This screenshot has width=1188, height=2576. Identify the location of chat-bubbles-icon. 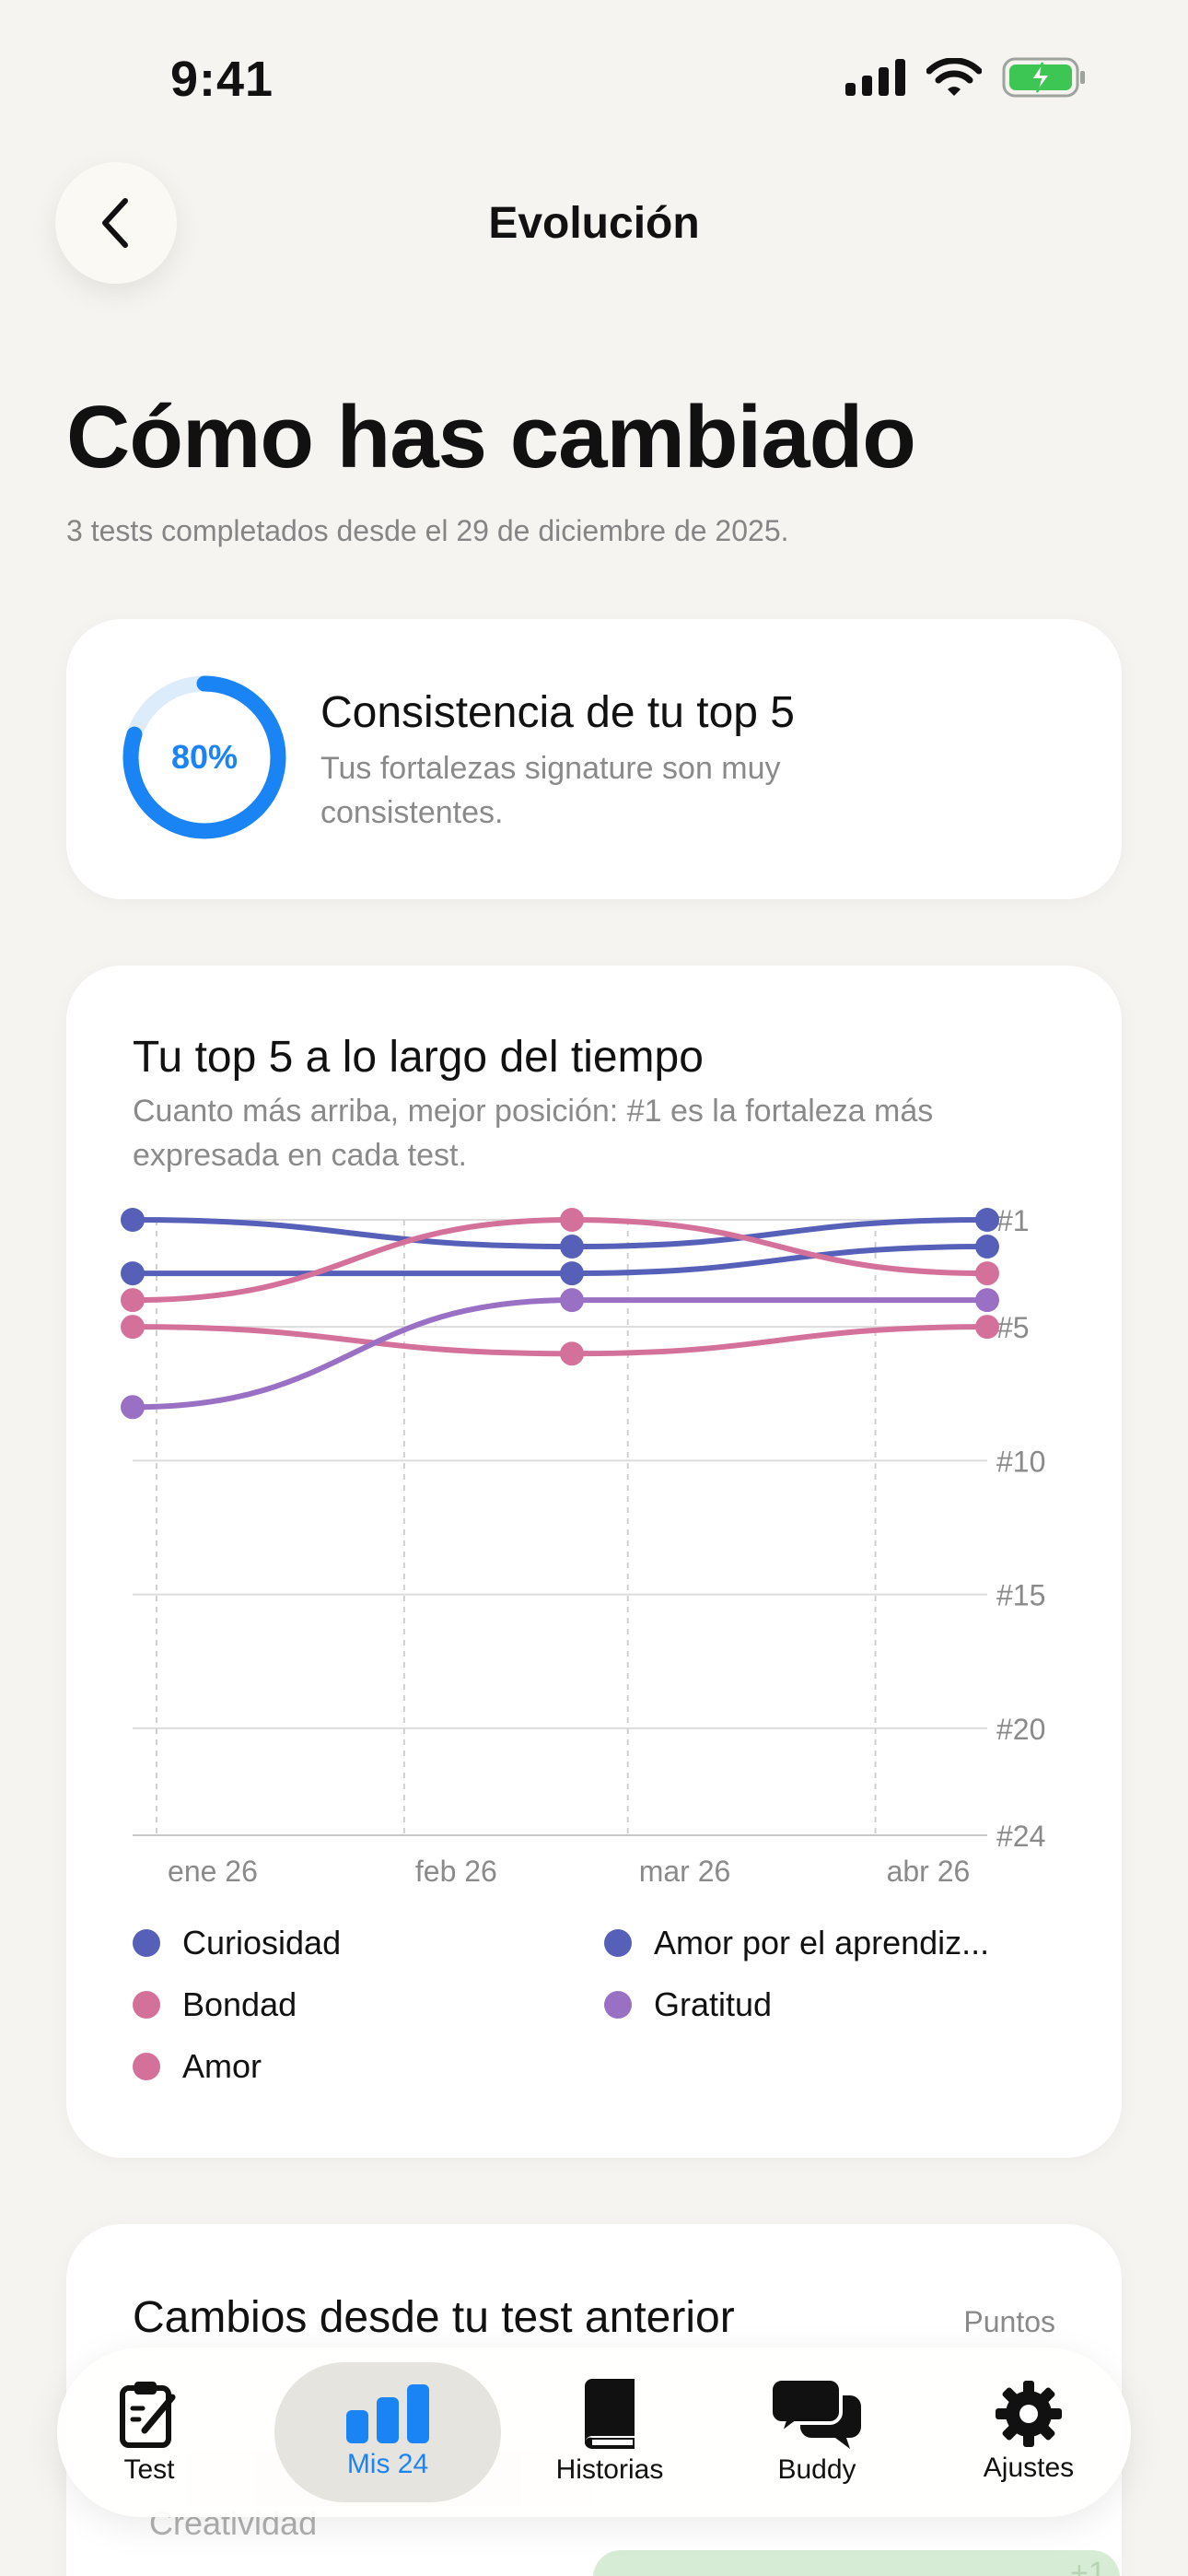
(816, 2414).